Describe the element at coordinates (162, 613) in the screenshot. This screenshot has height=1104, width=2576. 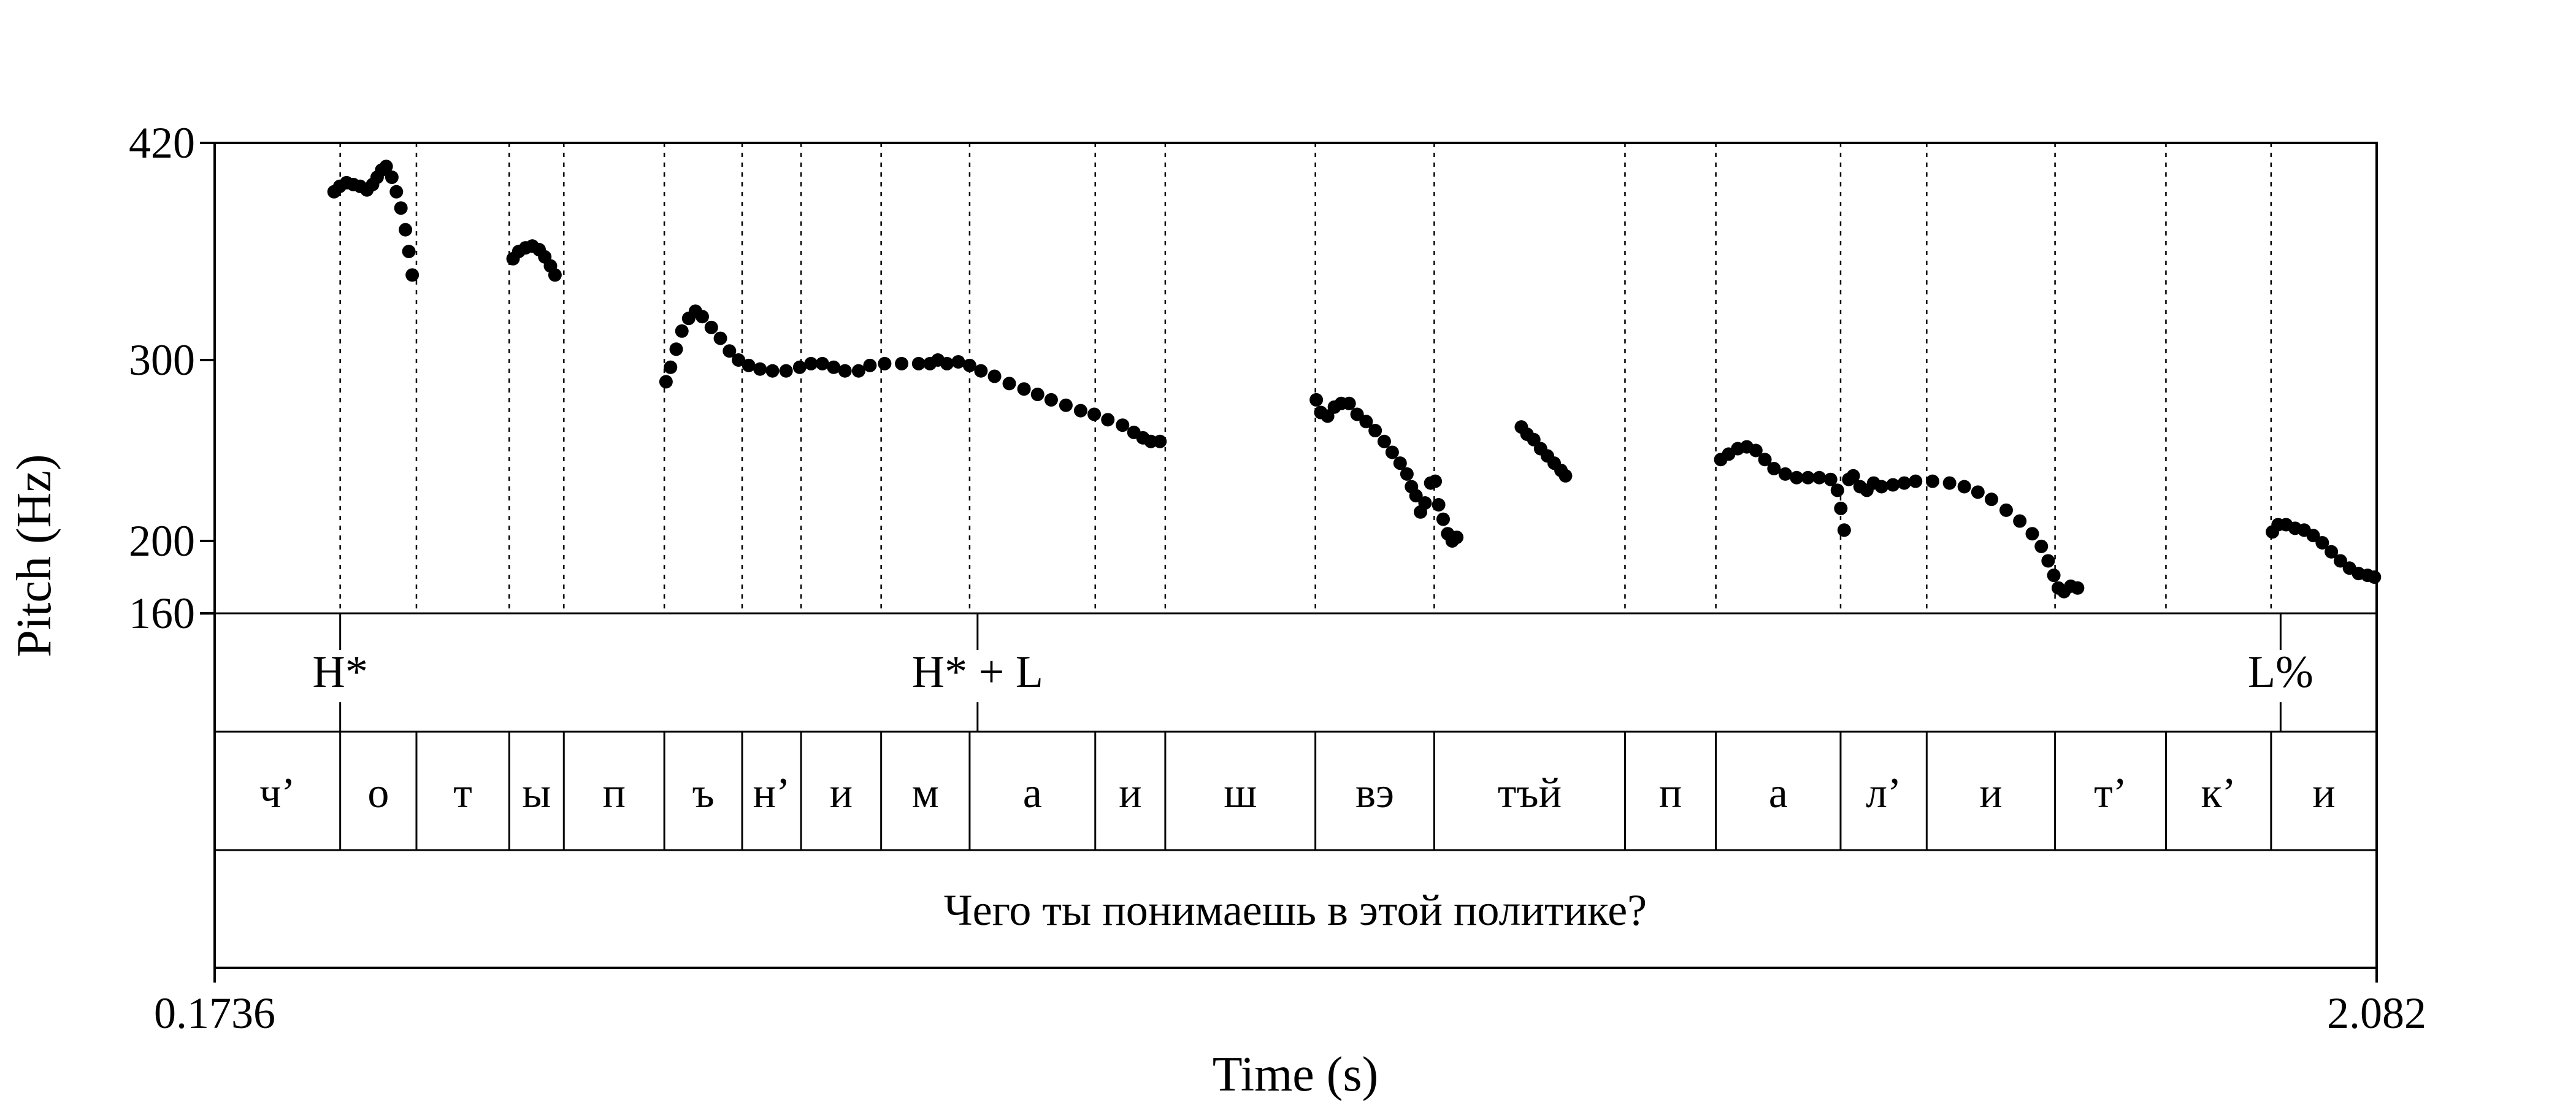
I see `y-tick-label: 160` at that location.